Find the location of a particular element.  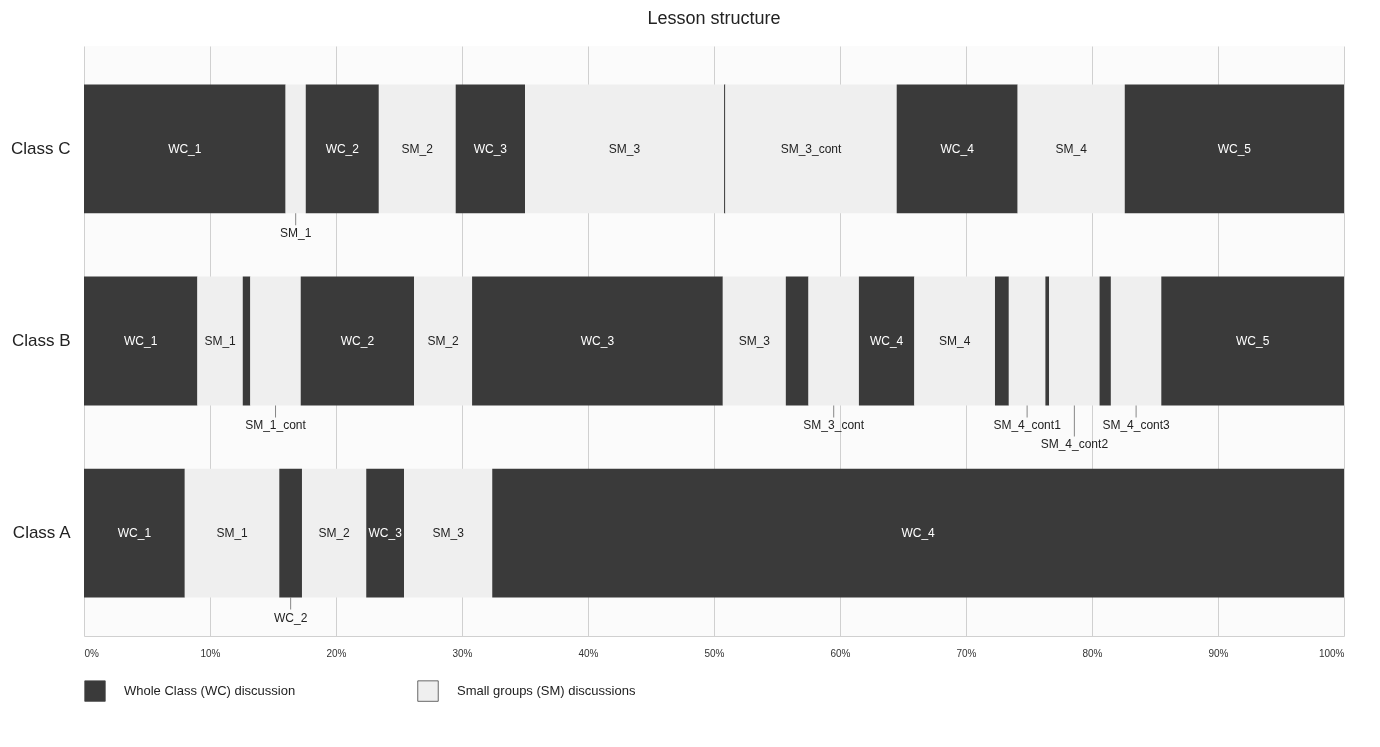

x-tick-label: 20% is located at coordinates (336, 653).